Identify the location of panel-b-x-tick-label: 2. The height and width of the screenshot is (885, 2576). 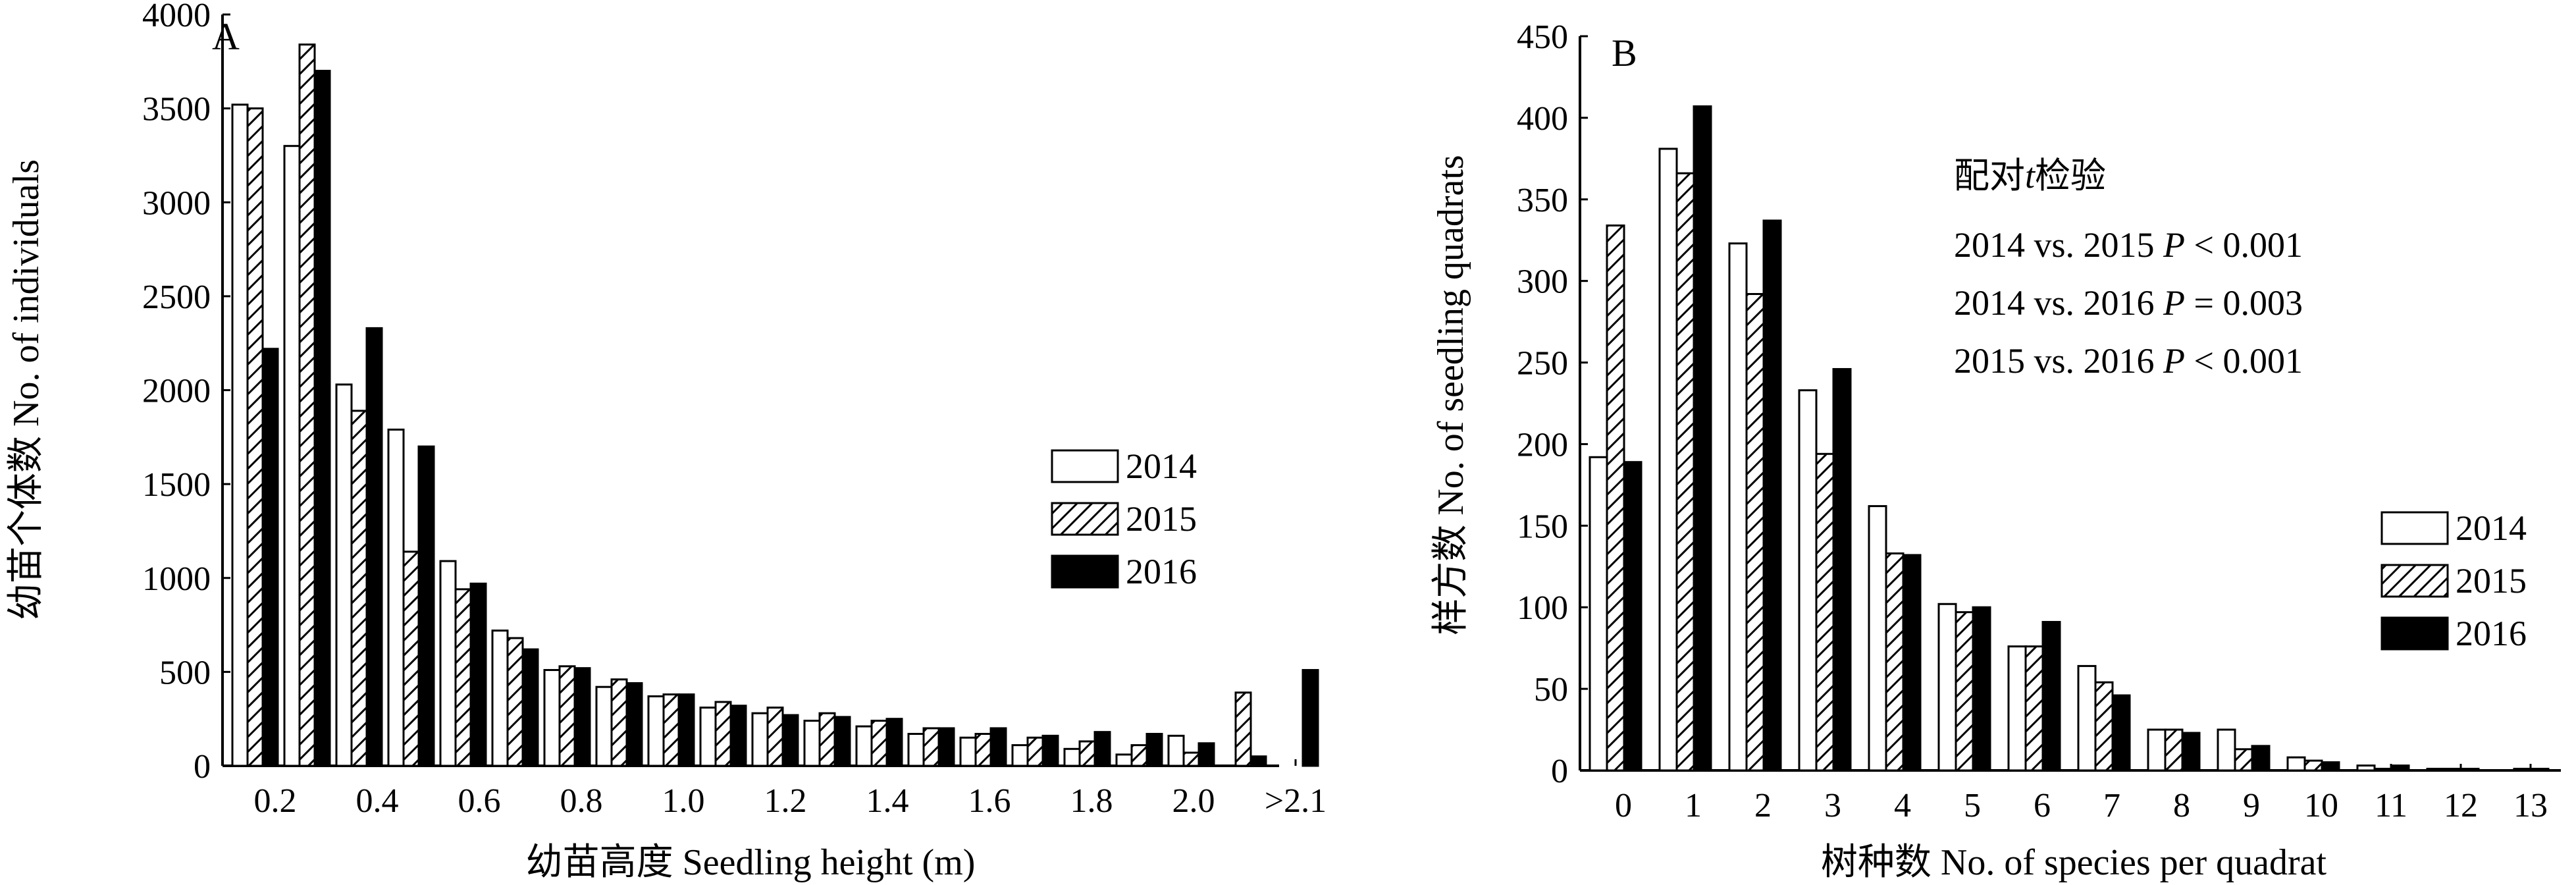
(1763, 806).